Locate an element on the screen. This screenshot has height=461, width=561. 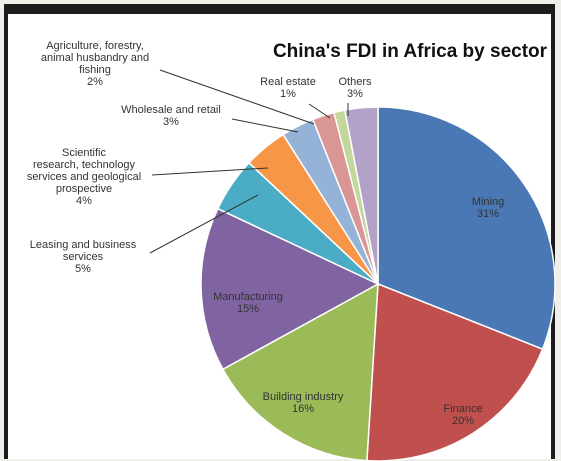
pie-slice-others is located at coordinates (361, 195).